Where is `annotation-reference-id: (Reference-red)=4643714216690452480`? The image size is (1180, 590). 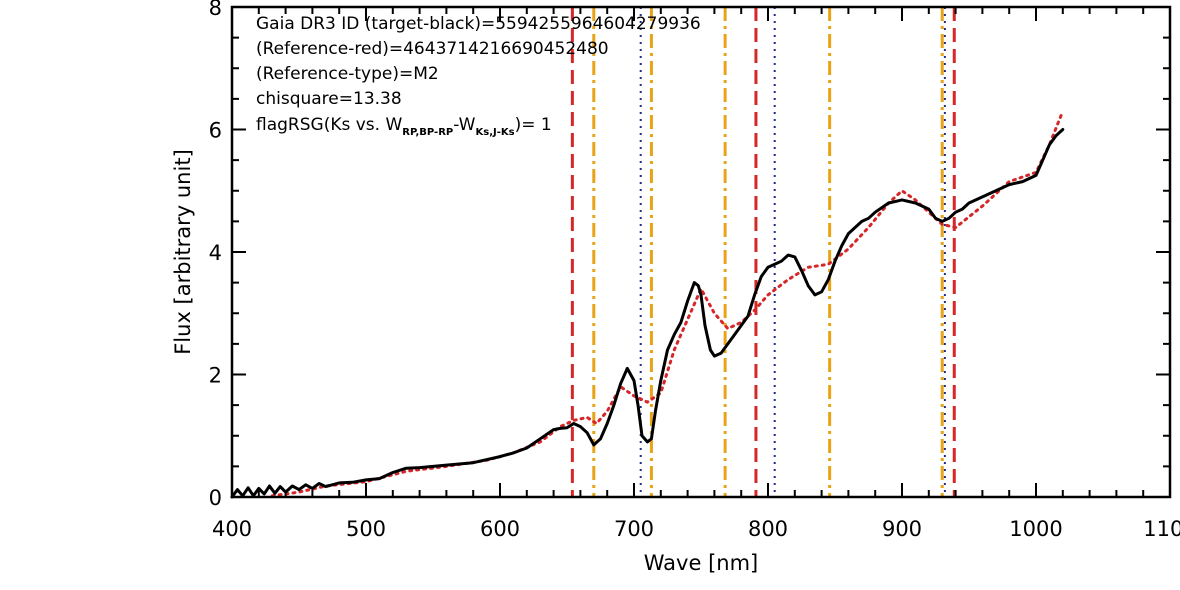 annotation-reference-id: (Reference-red)=4643714216690452480 is located at coordinates (432, 49).